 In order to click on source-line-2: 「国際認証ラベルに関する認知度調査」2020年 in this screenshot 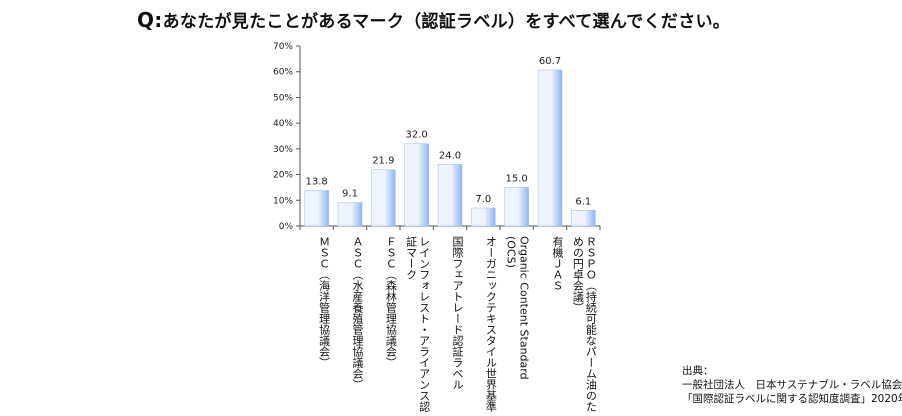, I will do `click(792, 399)`.